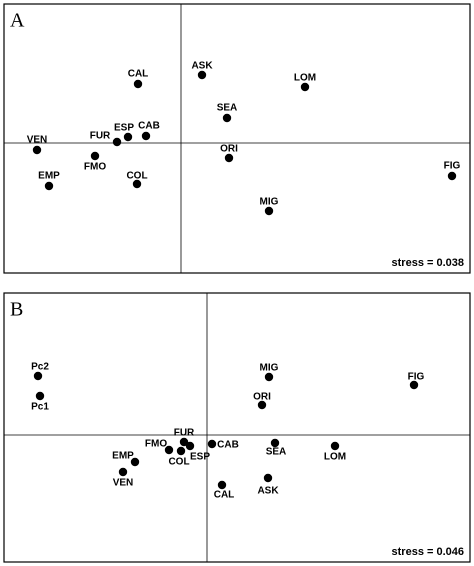 The height and width of the screenshot is (566, 474). Describe the element at coordinates (428, 552) in the screenshot. I see `stress-label: stress = 0.046` at that location.